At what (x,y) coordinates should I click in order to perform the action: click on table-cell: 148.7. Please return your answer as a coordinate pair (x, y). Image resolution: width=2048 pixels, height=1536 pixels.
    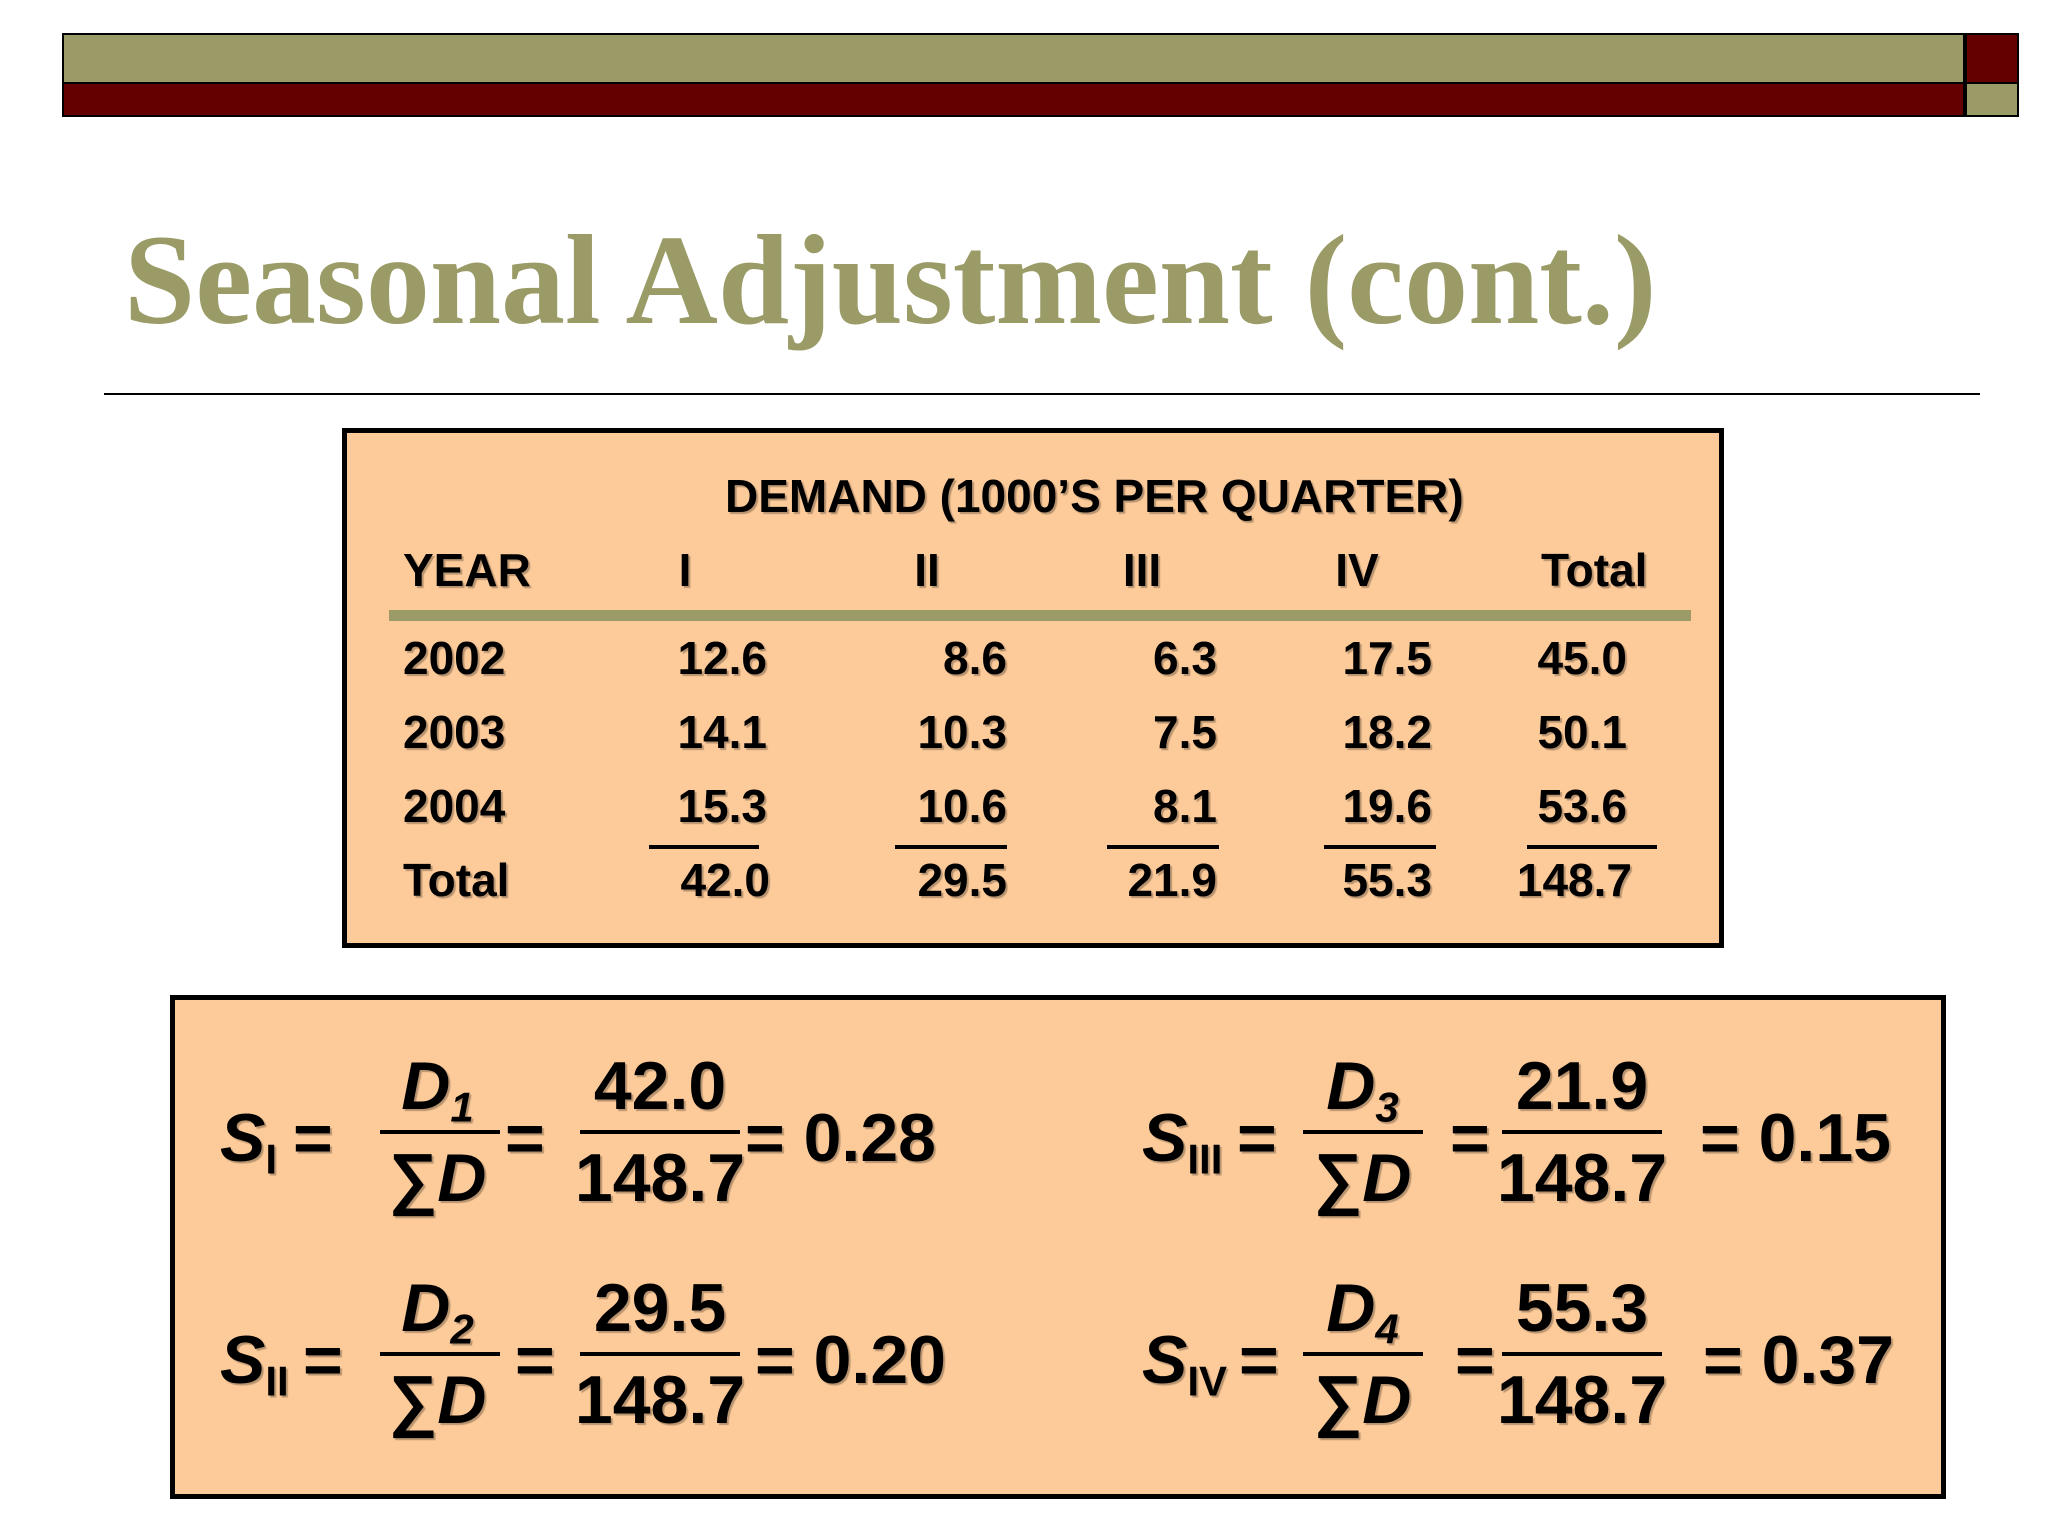
    Looking at the image, I should click on (1574, 880).